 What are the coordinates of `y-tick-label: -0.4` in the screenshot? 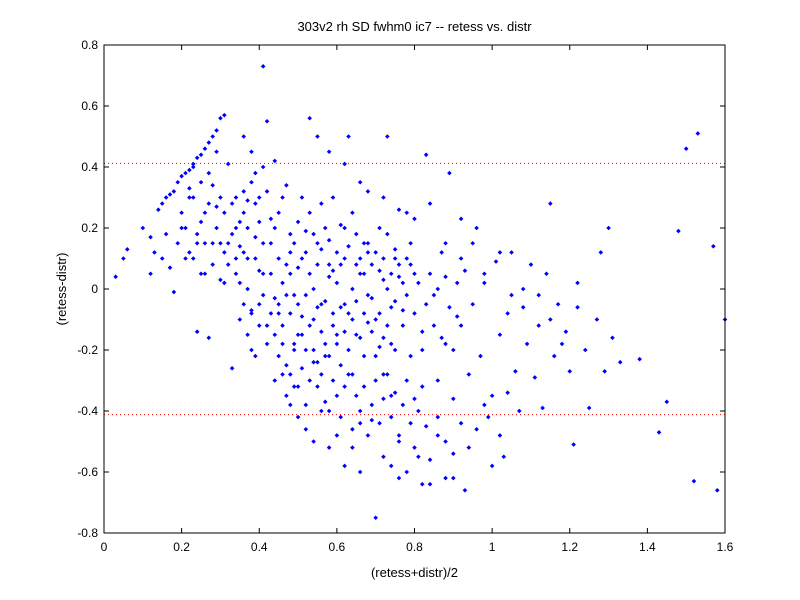 It's located at (87, 411).